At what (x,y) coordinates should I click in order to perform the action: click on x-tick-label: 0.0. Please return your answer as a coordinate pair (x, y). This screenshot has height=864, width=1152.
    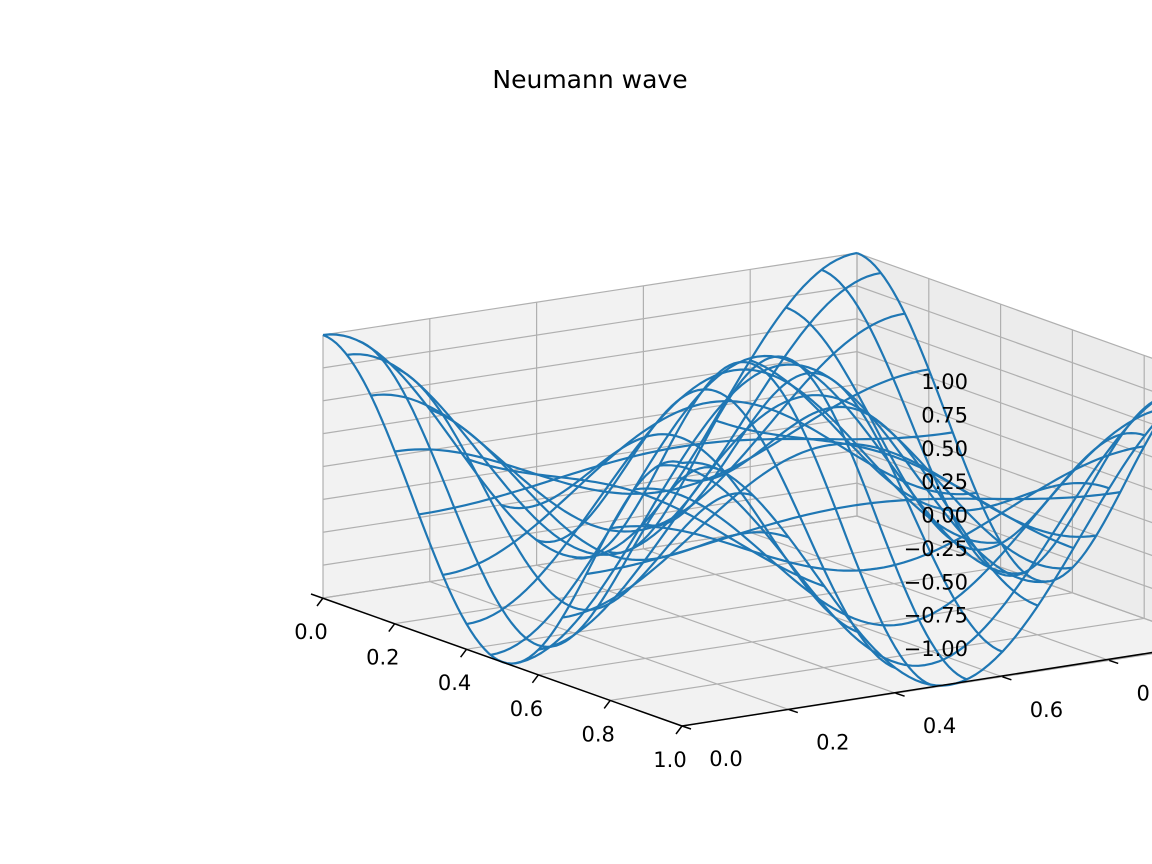
    Looking at the image, I should click on (310, 632).